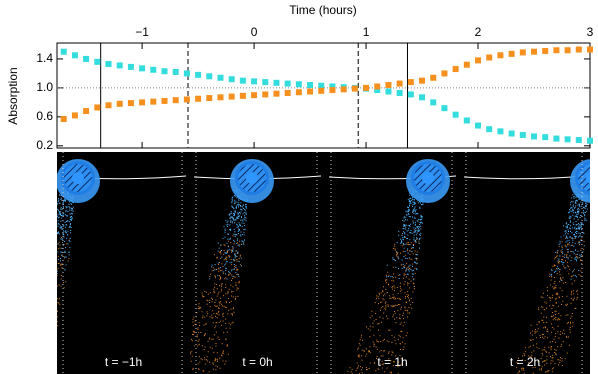 Image resolution: width=598 pixels, height=374 pixels. I want to click on x-tick-label: 3, so click(590, 32).